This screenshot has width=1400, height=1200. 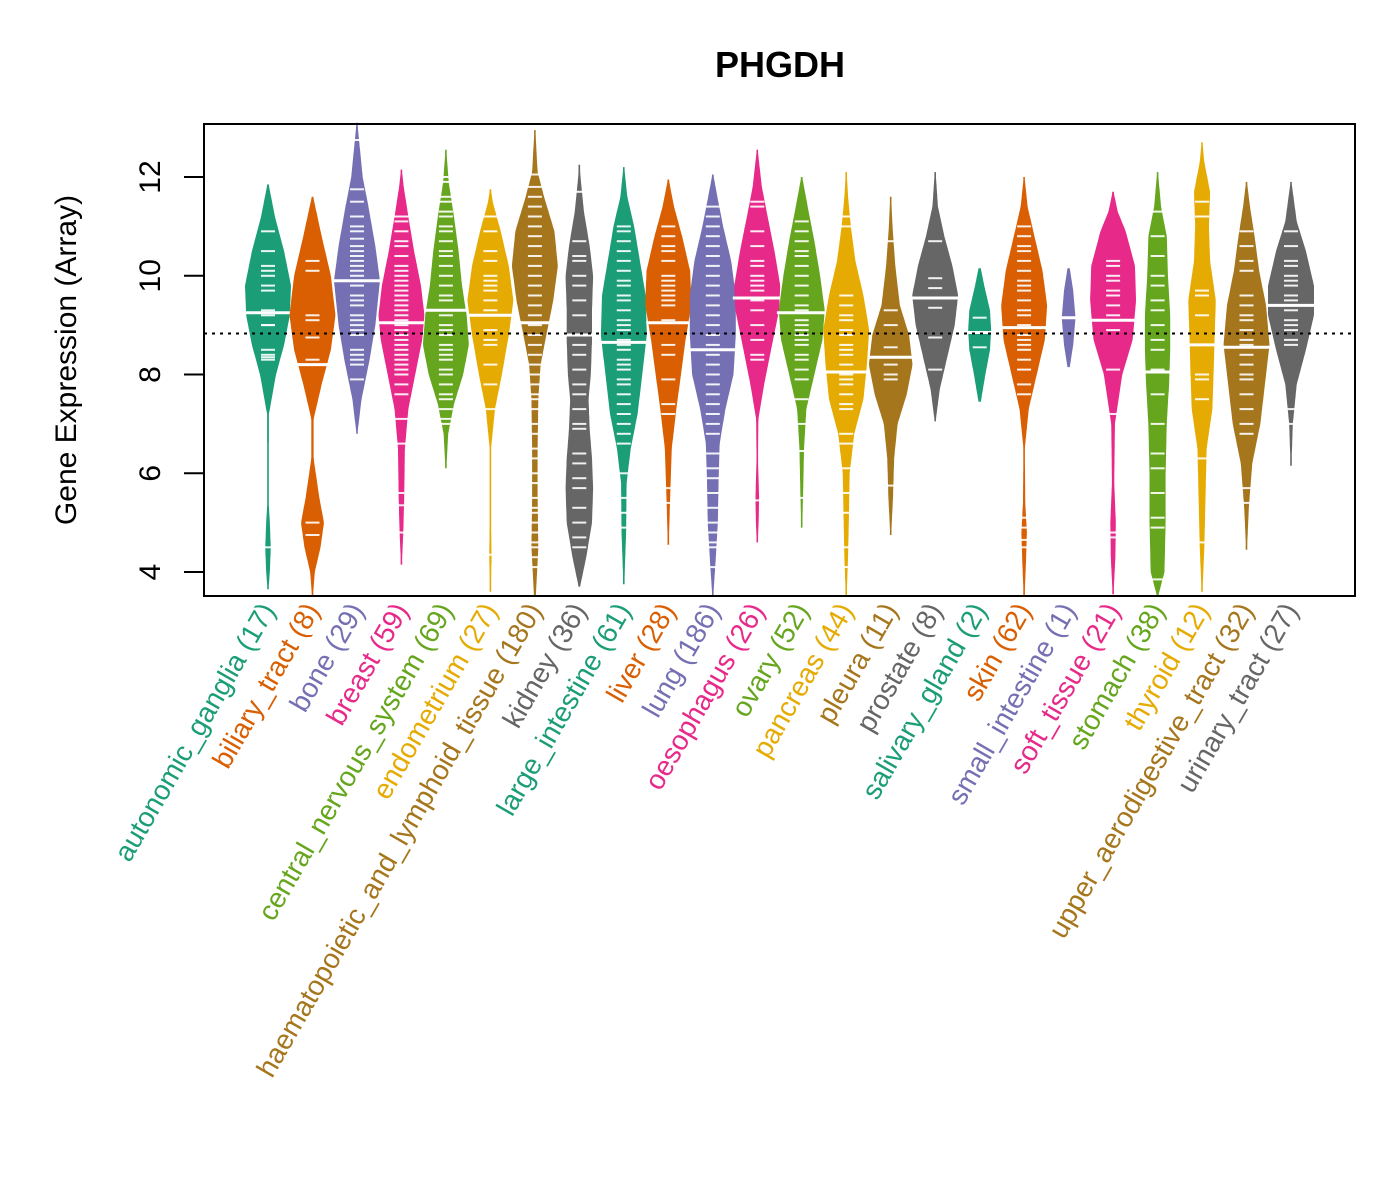 I want to click on bean-haematopoietic_and_lymphoid_tissue, so click(x=534, y=363).